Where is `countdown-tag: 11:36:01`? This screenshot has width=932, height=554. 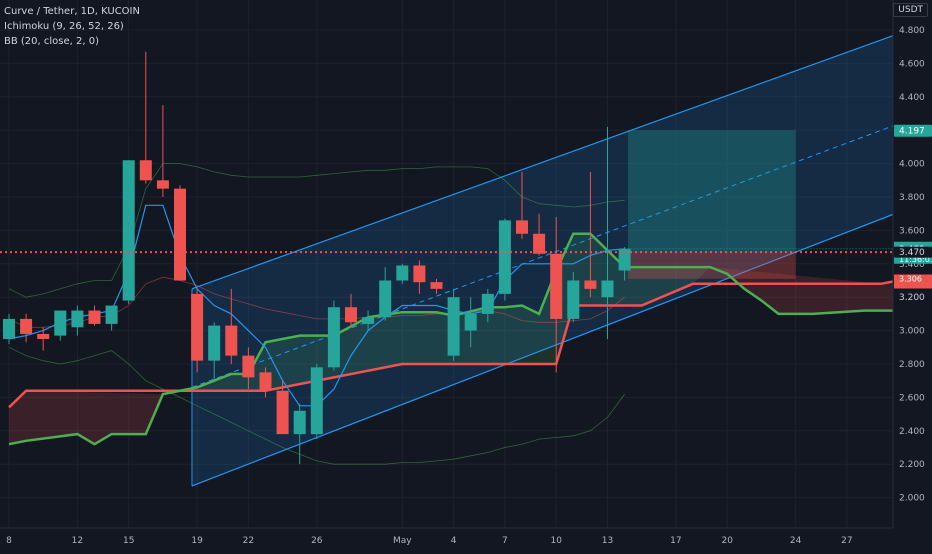
countdown-tag: 11:36:01 is located at coordinates (915, 259).